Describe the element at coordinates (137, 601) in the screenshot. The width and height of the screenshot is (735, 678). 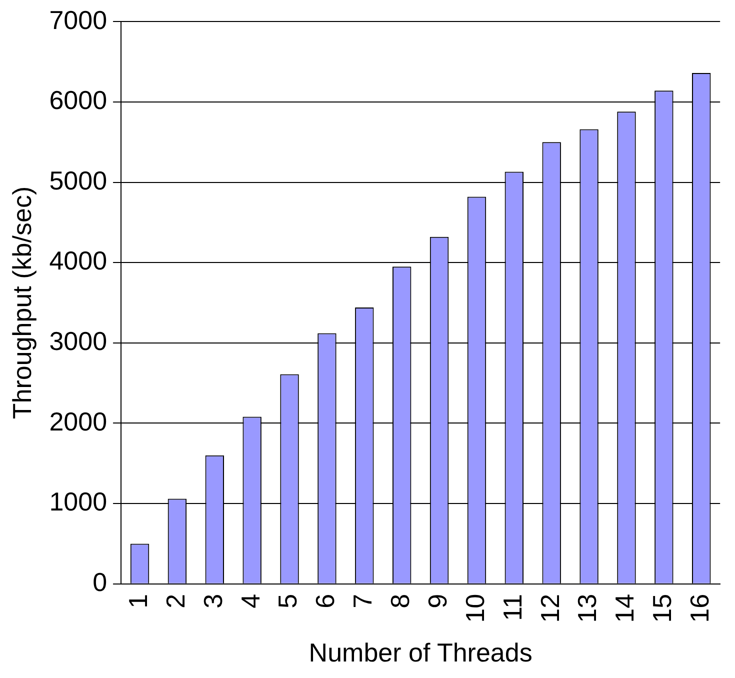
I see `x-tick-label: 1` at that location.